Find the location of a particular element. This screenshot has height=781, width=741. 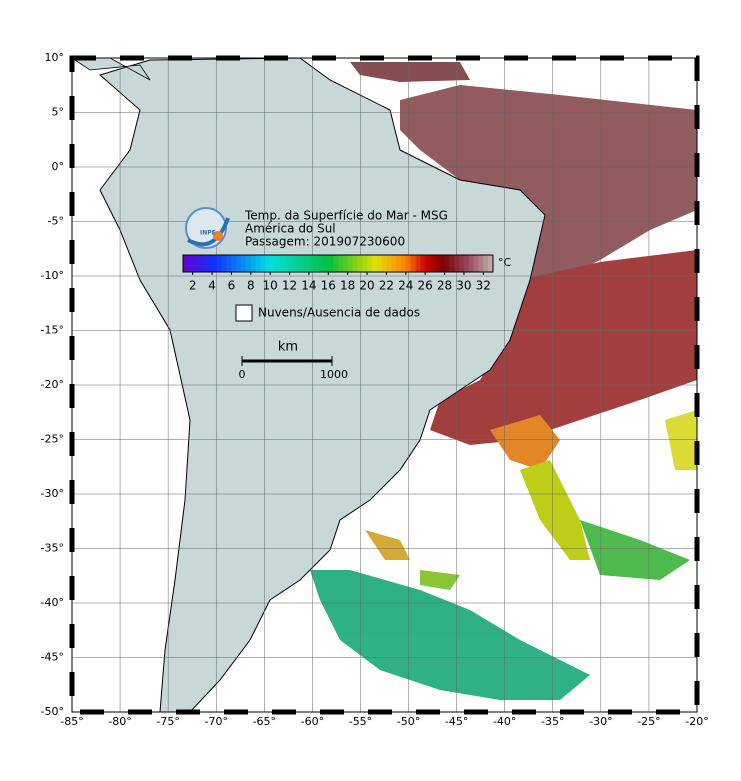

lat-tick-label: -40° is located at coordinates (52, 602).